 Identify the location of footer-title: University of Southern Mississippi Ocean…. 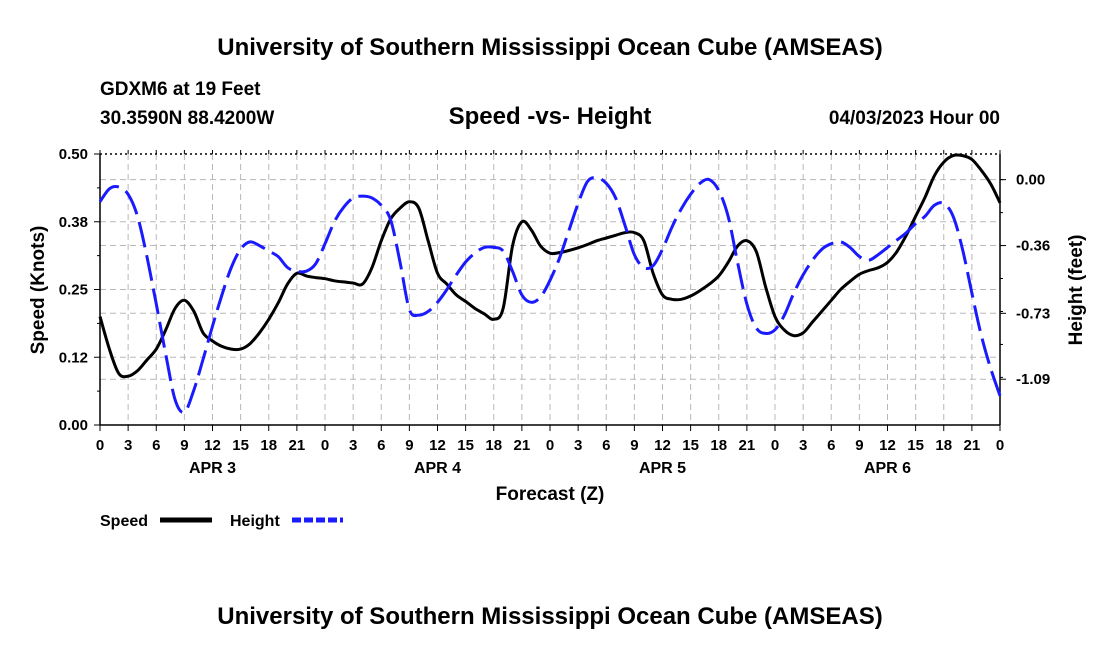
(549, 616).